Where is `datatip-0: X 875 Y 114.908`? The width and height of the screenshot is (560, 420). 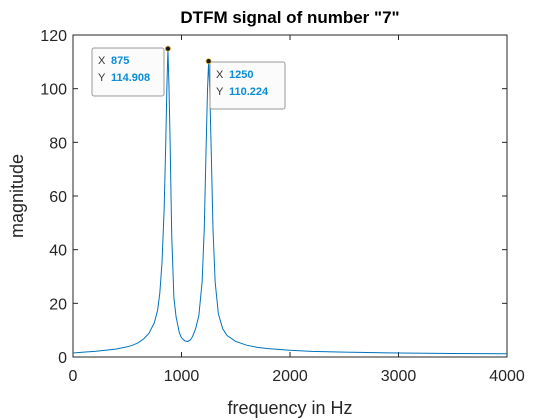 datatip-0: X 875 Y 114.908 is located at coordinates (131, 71).